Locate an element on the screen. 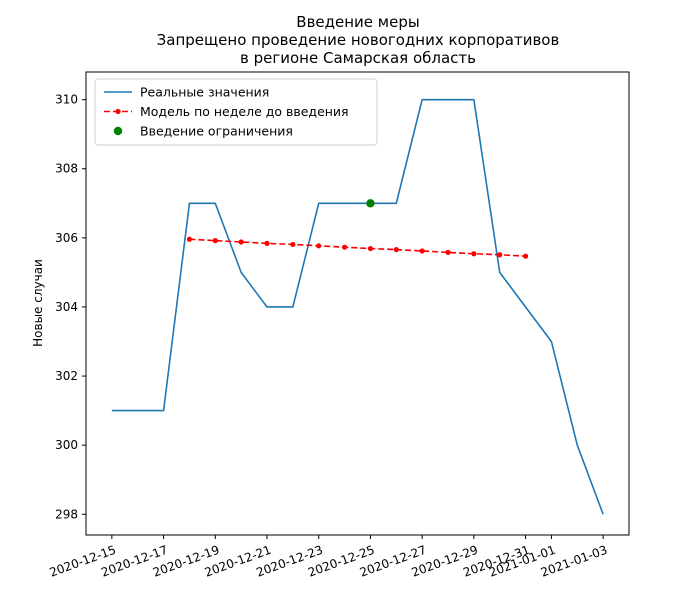 The image size is (700, 600). y-axis: 298 300 302 304 306 308 310 is located at coordinates (70, 307).